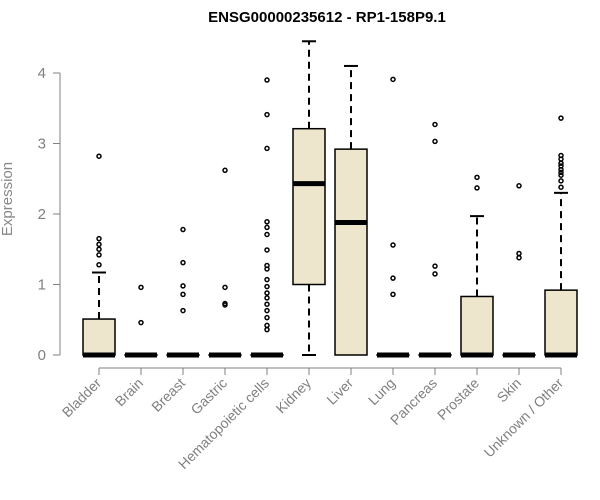 The height and width of the screenshot is (500, 600). Describe the element at coordinates (458, 399) in the screenshot. I see `x-tick-label: Prostate` at that location.